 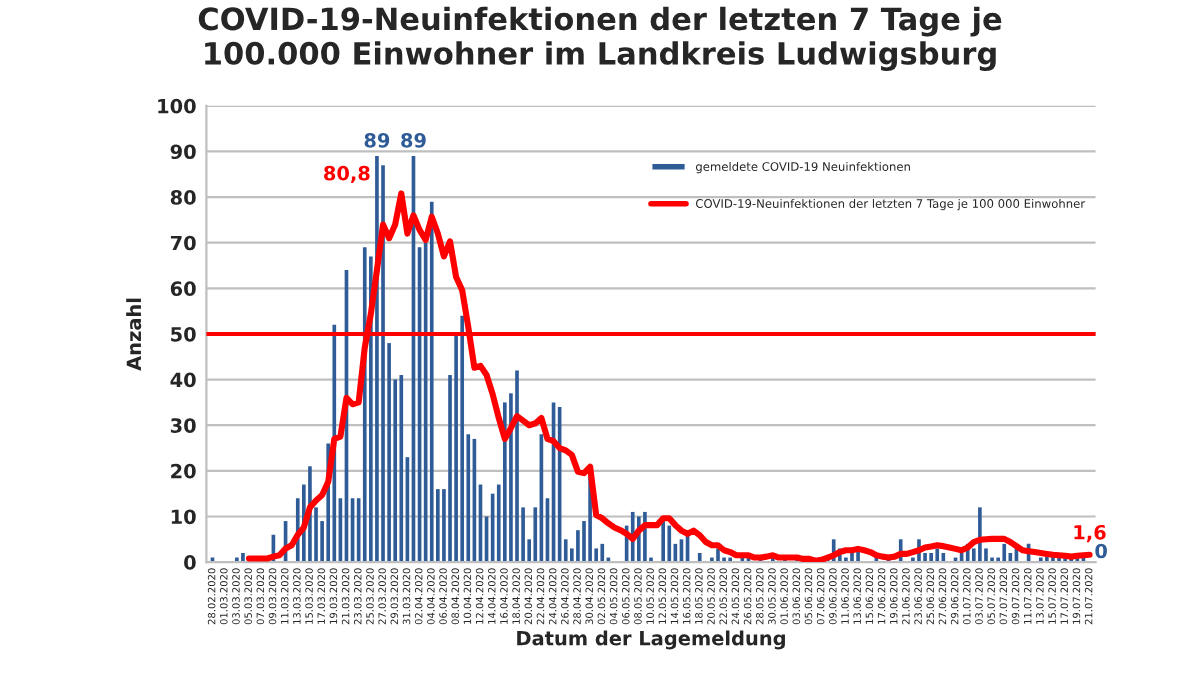 What do you see at coordinates (347, 174) in the screenshot?
I see `data-label: 80,8` at bounding box center [347, 174].